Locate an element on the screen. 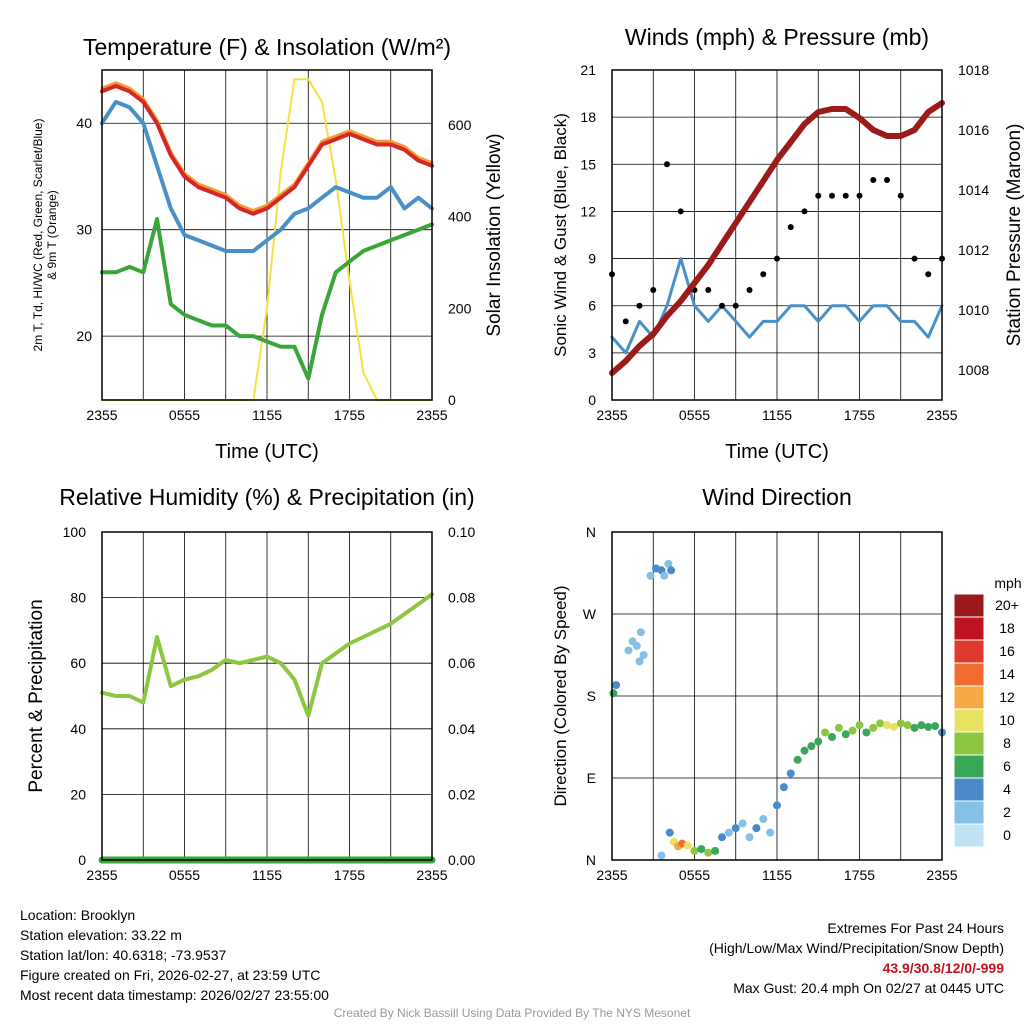  y-right-tick-label: 1016 is located at coordinates (973, 130).